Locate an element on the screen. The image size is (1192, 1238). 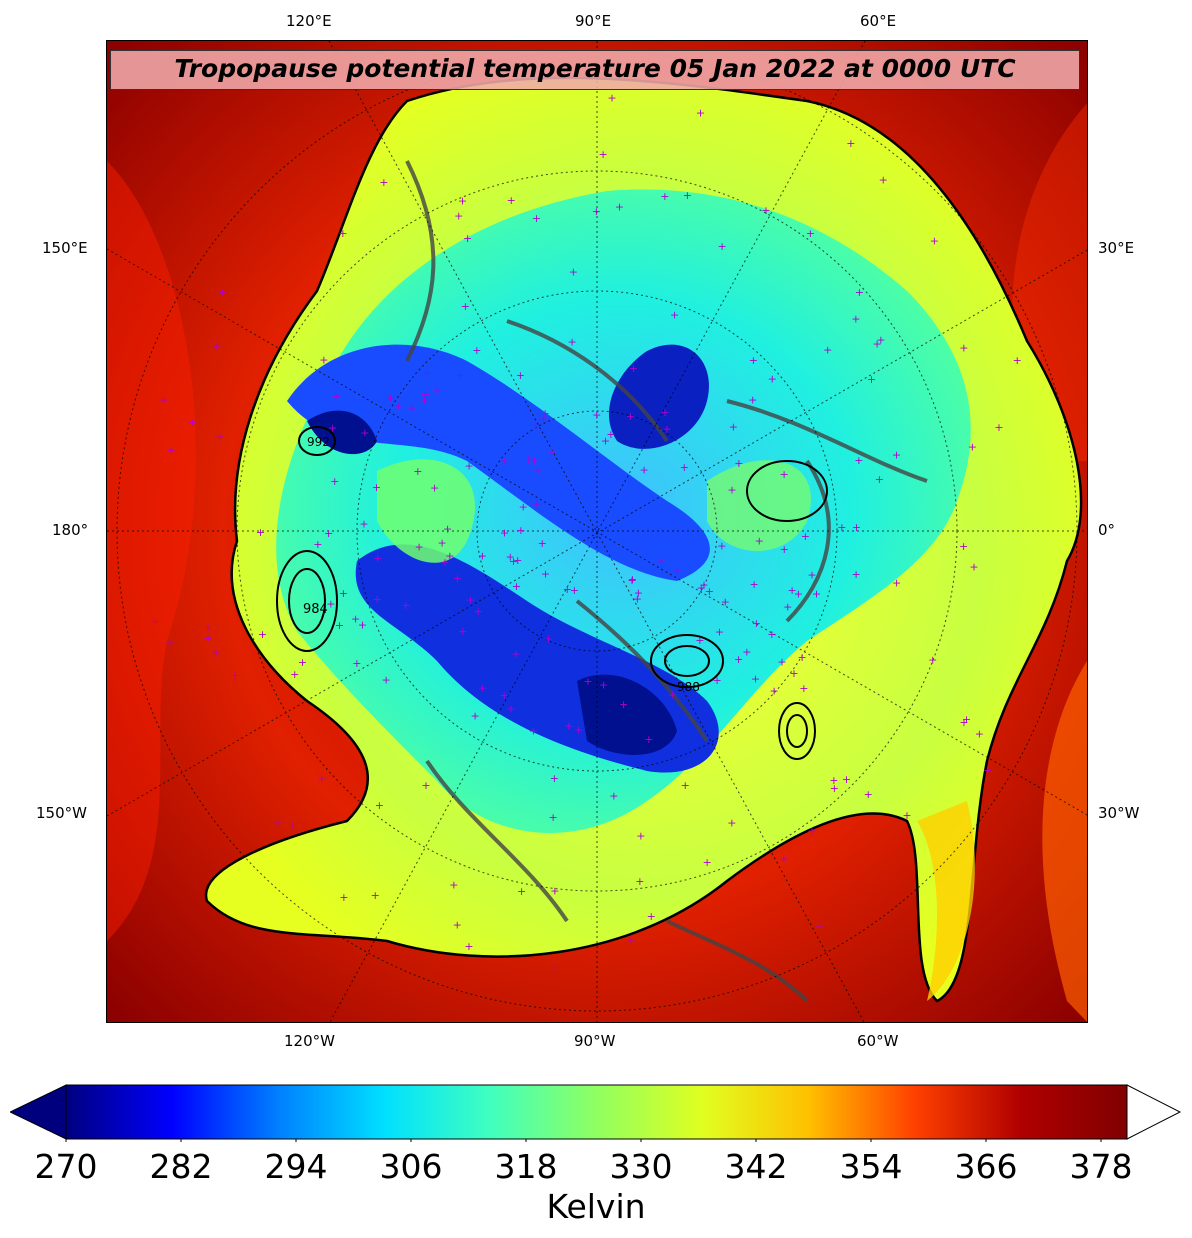
lon-label-left: 180° is located at coordinates (70, 530).